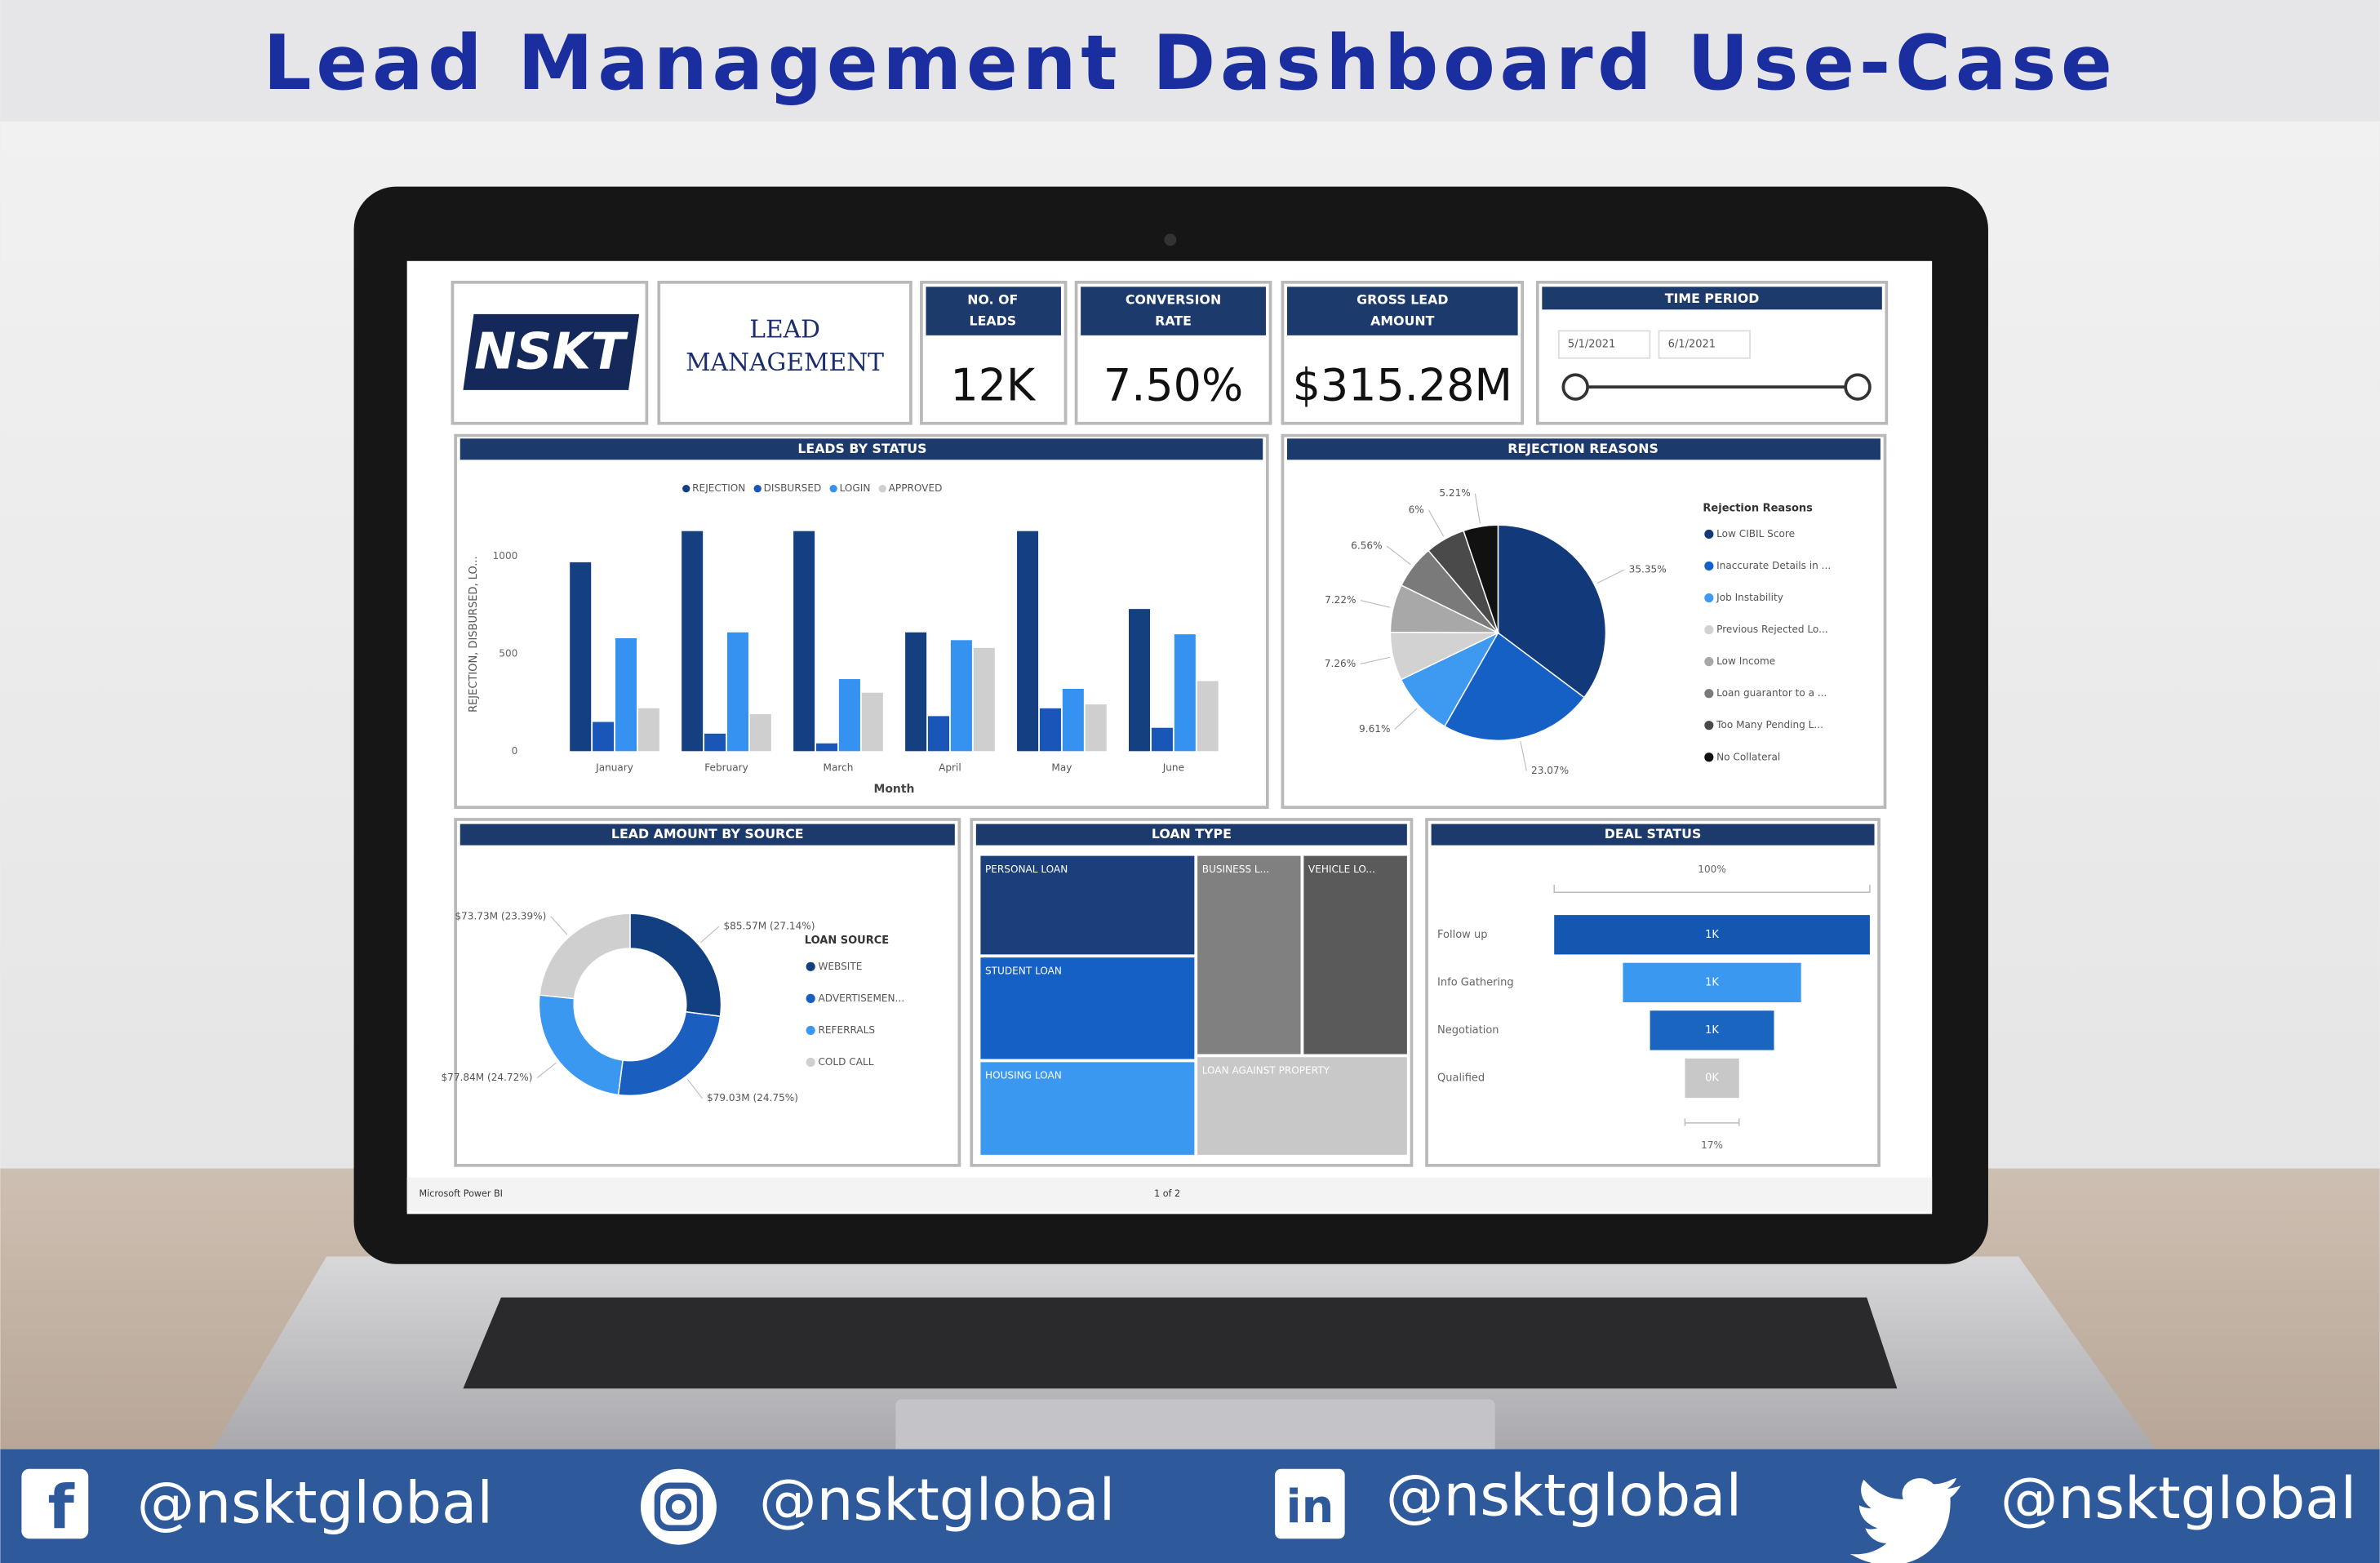 The image size is (2380, 1563). I want to click on instagram-icon, so click(678, 1507).